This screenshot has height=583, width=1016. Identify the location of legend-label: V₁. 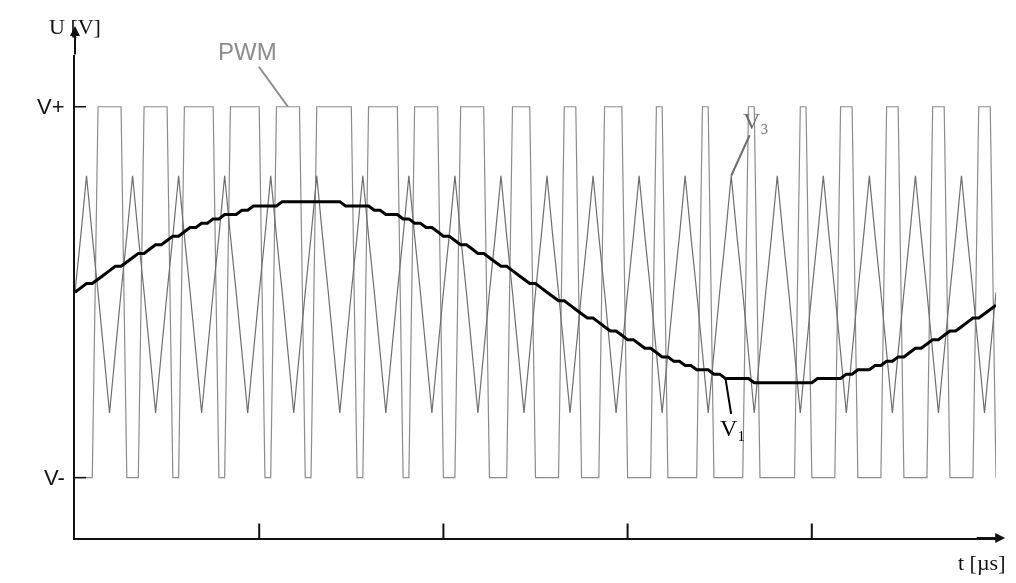
(733, 428).